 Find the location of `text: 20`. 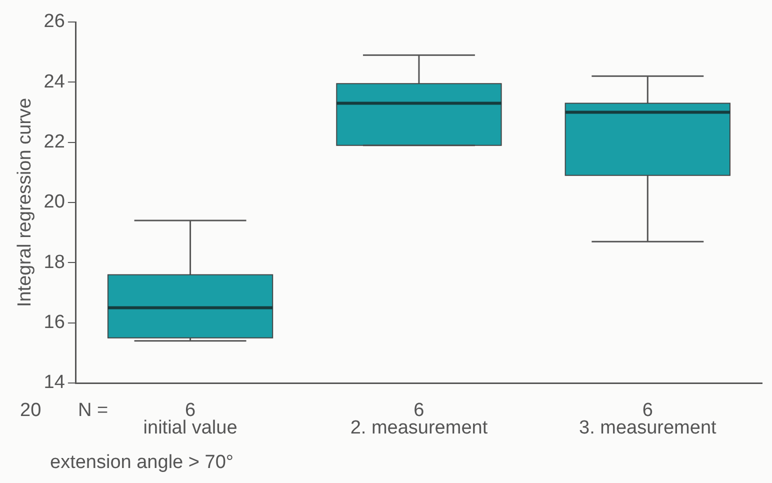

text: 20 is located at coordinates (31, 411).